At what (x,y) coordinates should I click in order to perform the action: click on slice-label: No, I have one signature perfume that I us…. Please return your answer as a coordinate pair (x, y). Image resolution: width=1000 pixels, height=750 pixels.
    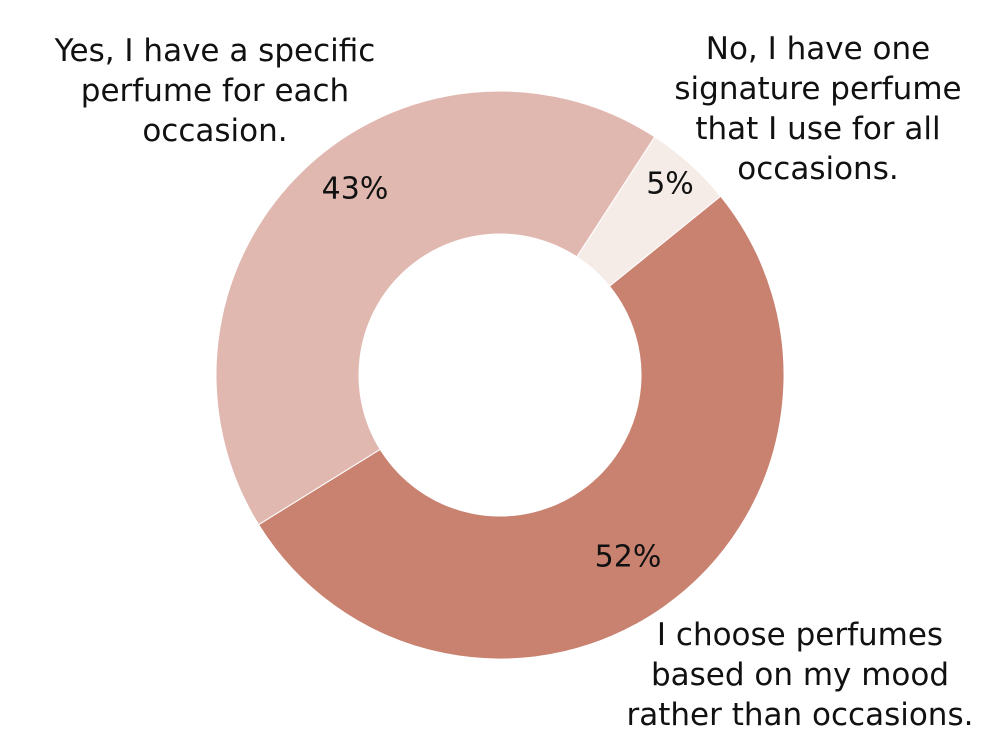
    Looking at the image, I should click on (817, 109).